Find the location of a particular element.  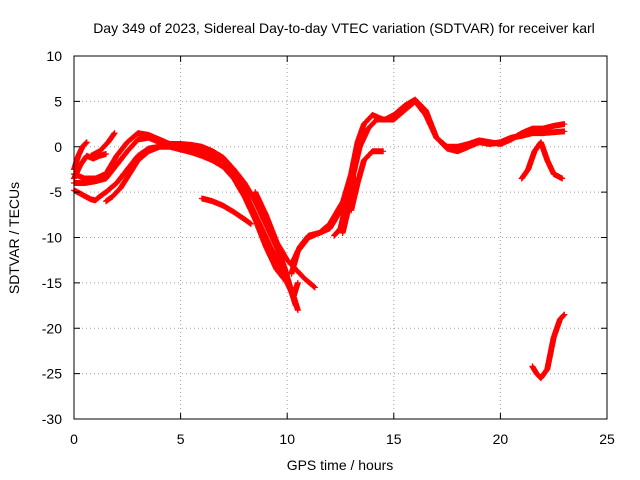

y-axis-label: SDTVAR / TECUs is located at coordinates (14, 238).